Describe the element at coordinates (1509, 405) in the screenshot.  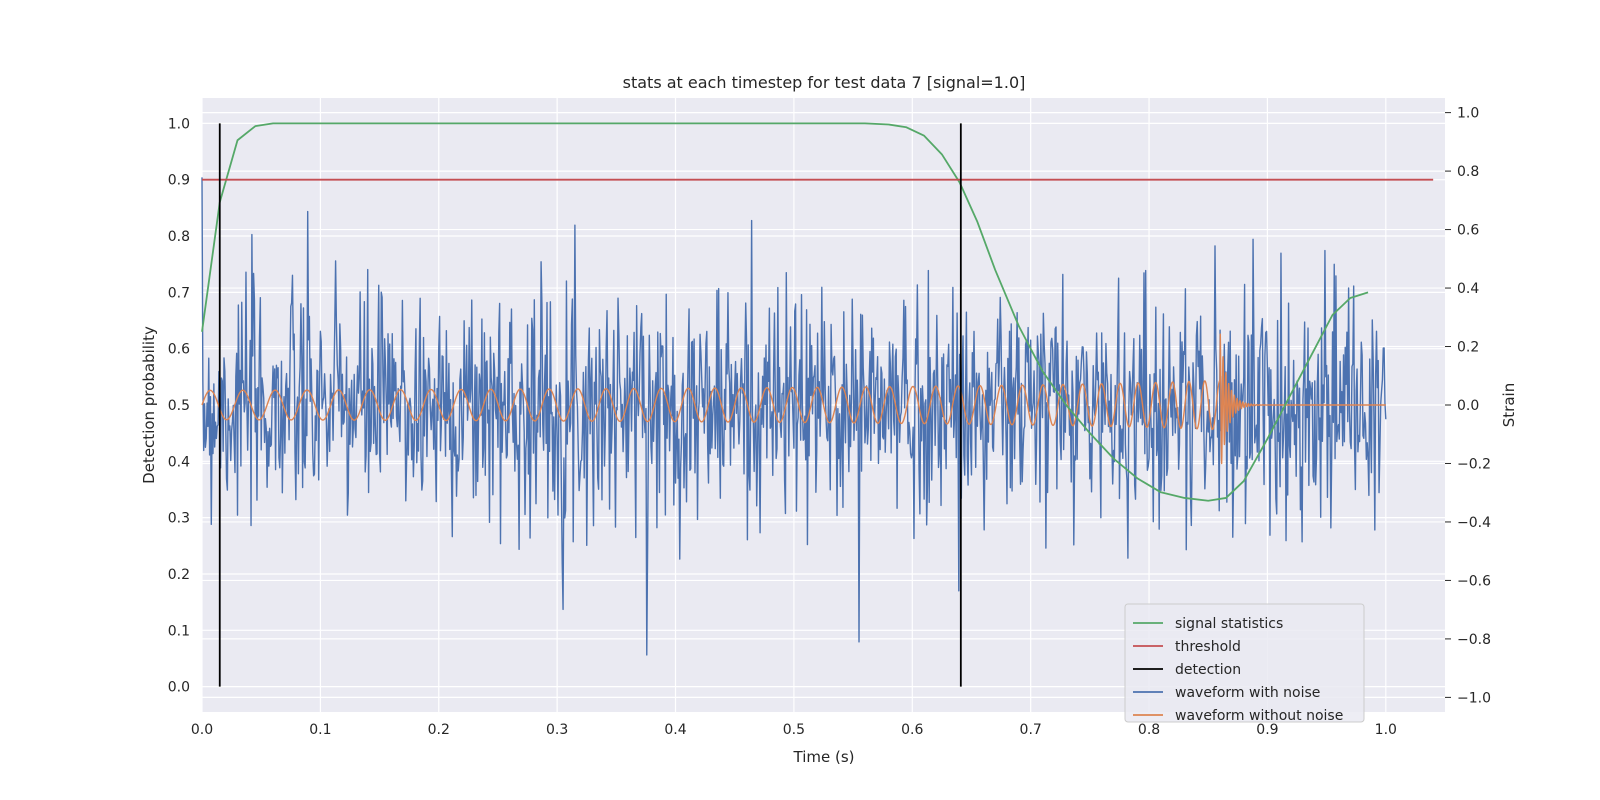
I see `y2-axis-label: Strain` at that location.